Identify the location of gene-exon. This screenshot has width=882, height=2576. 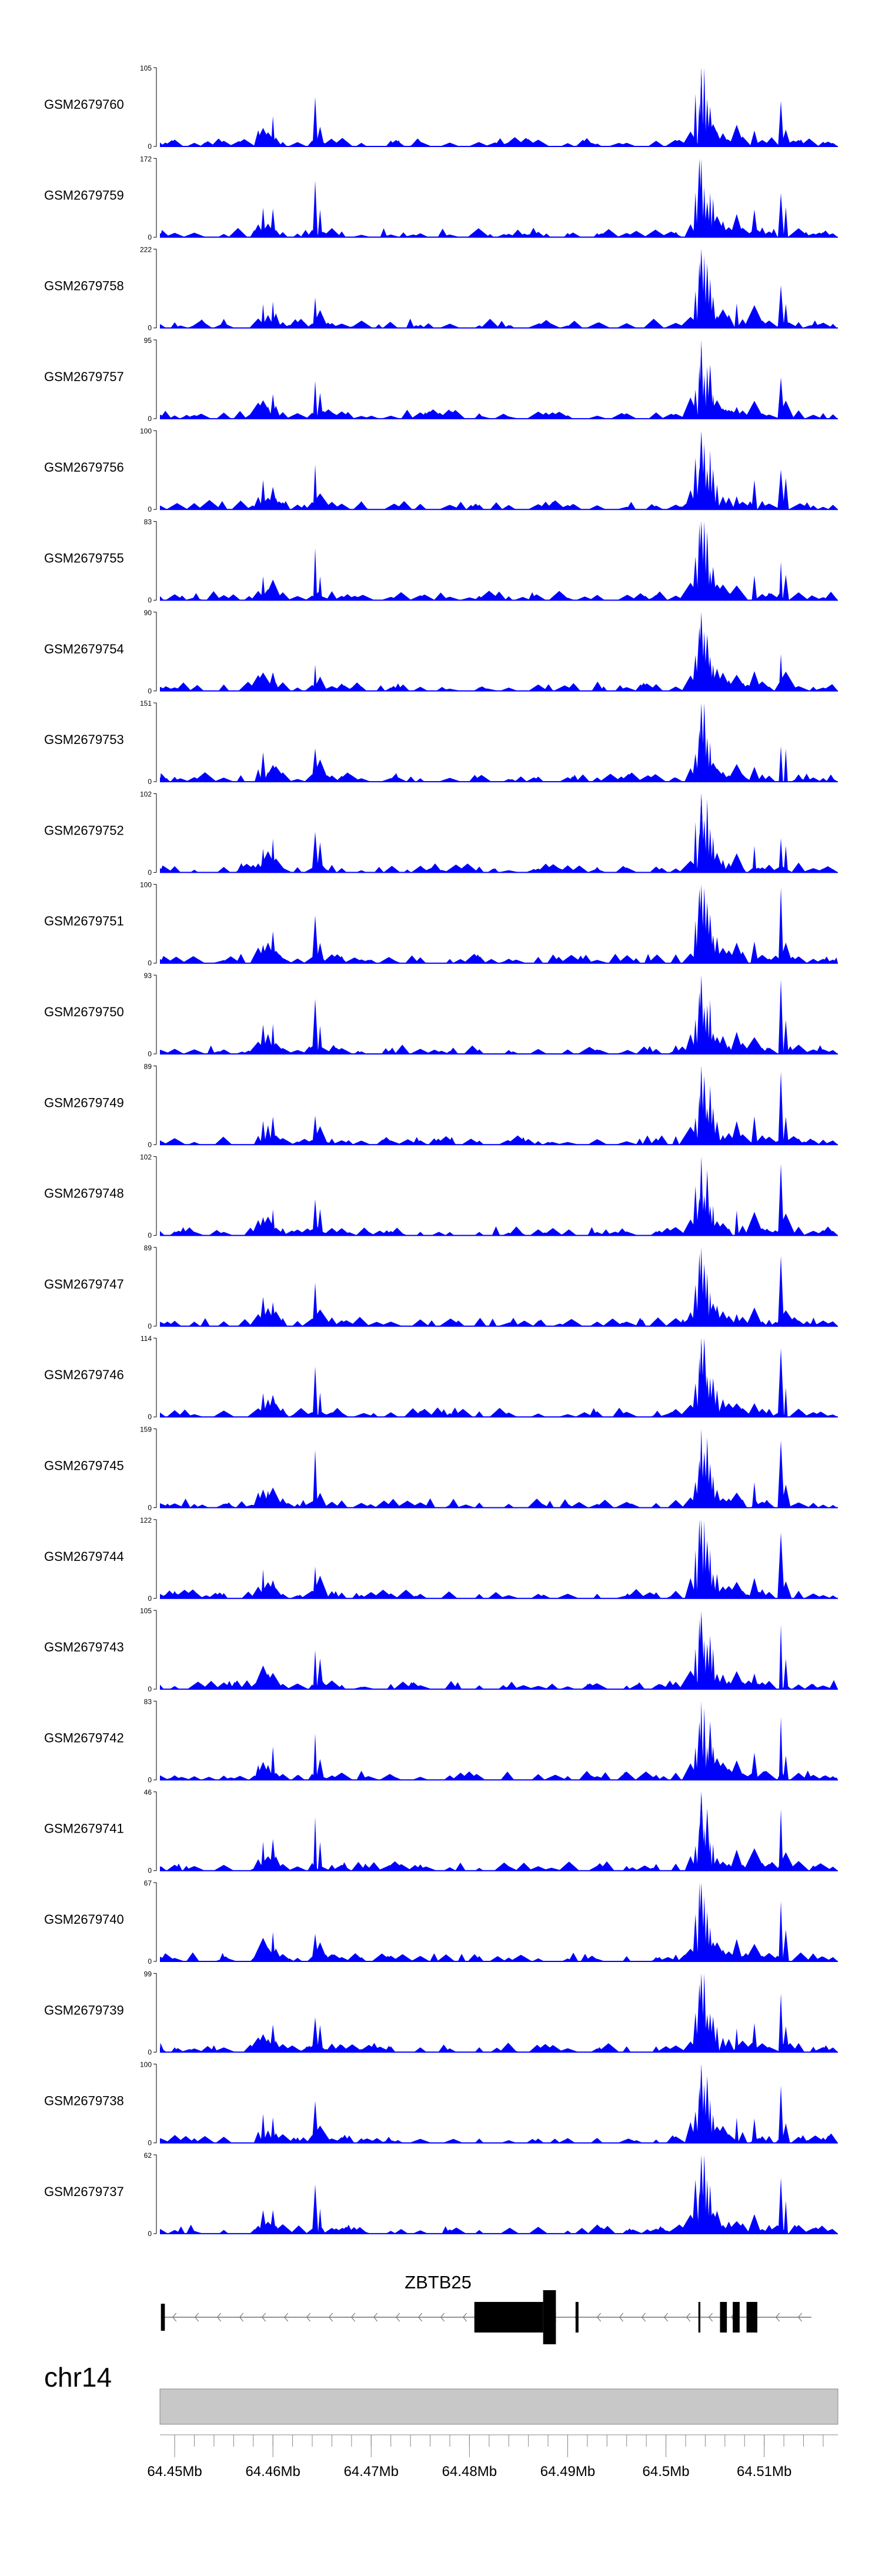
(577, 2317).